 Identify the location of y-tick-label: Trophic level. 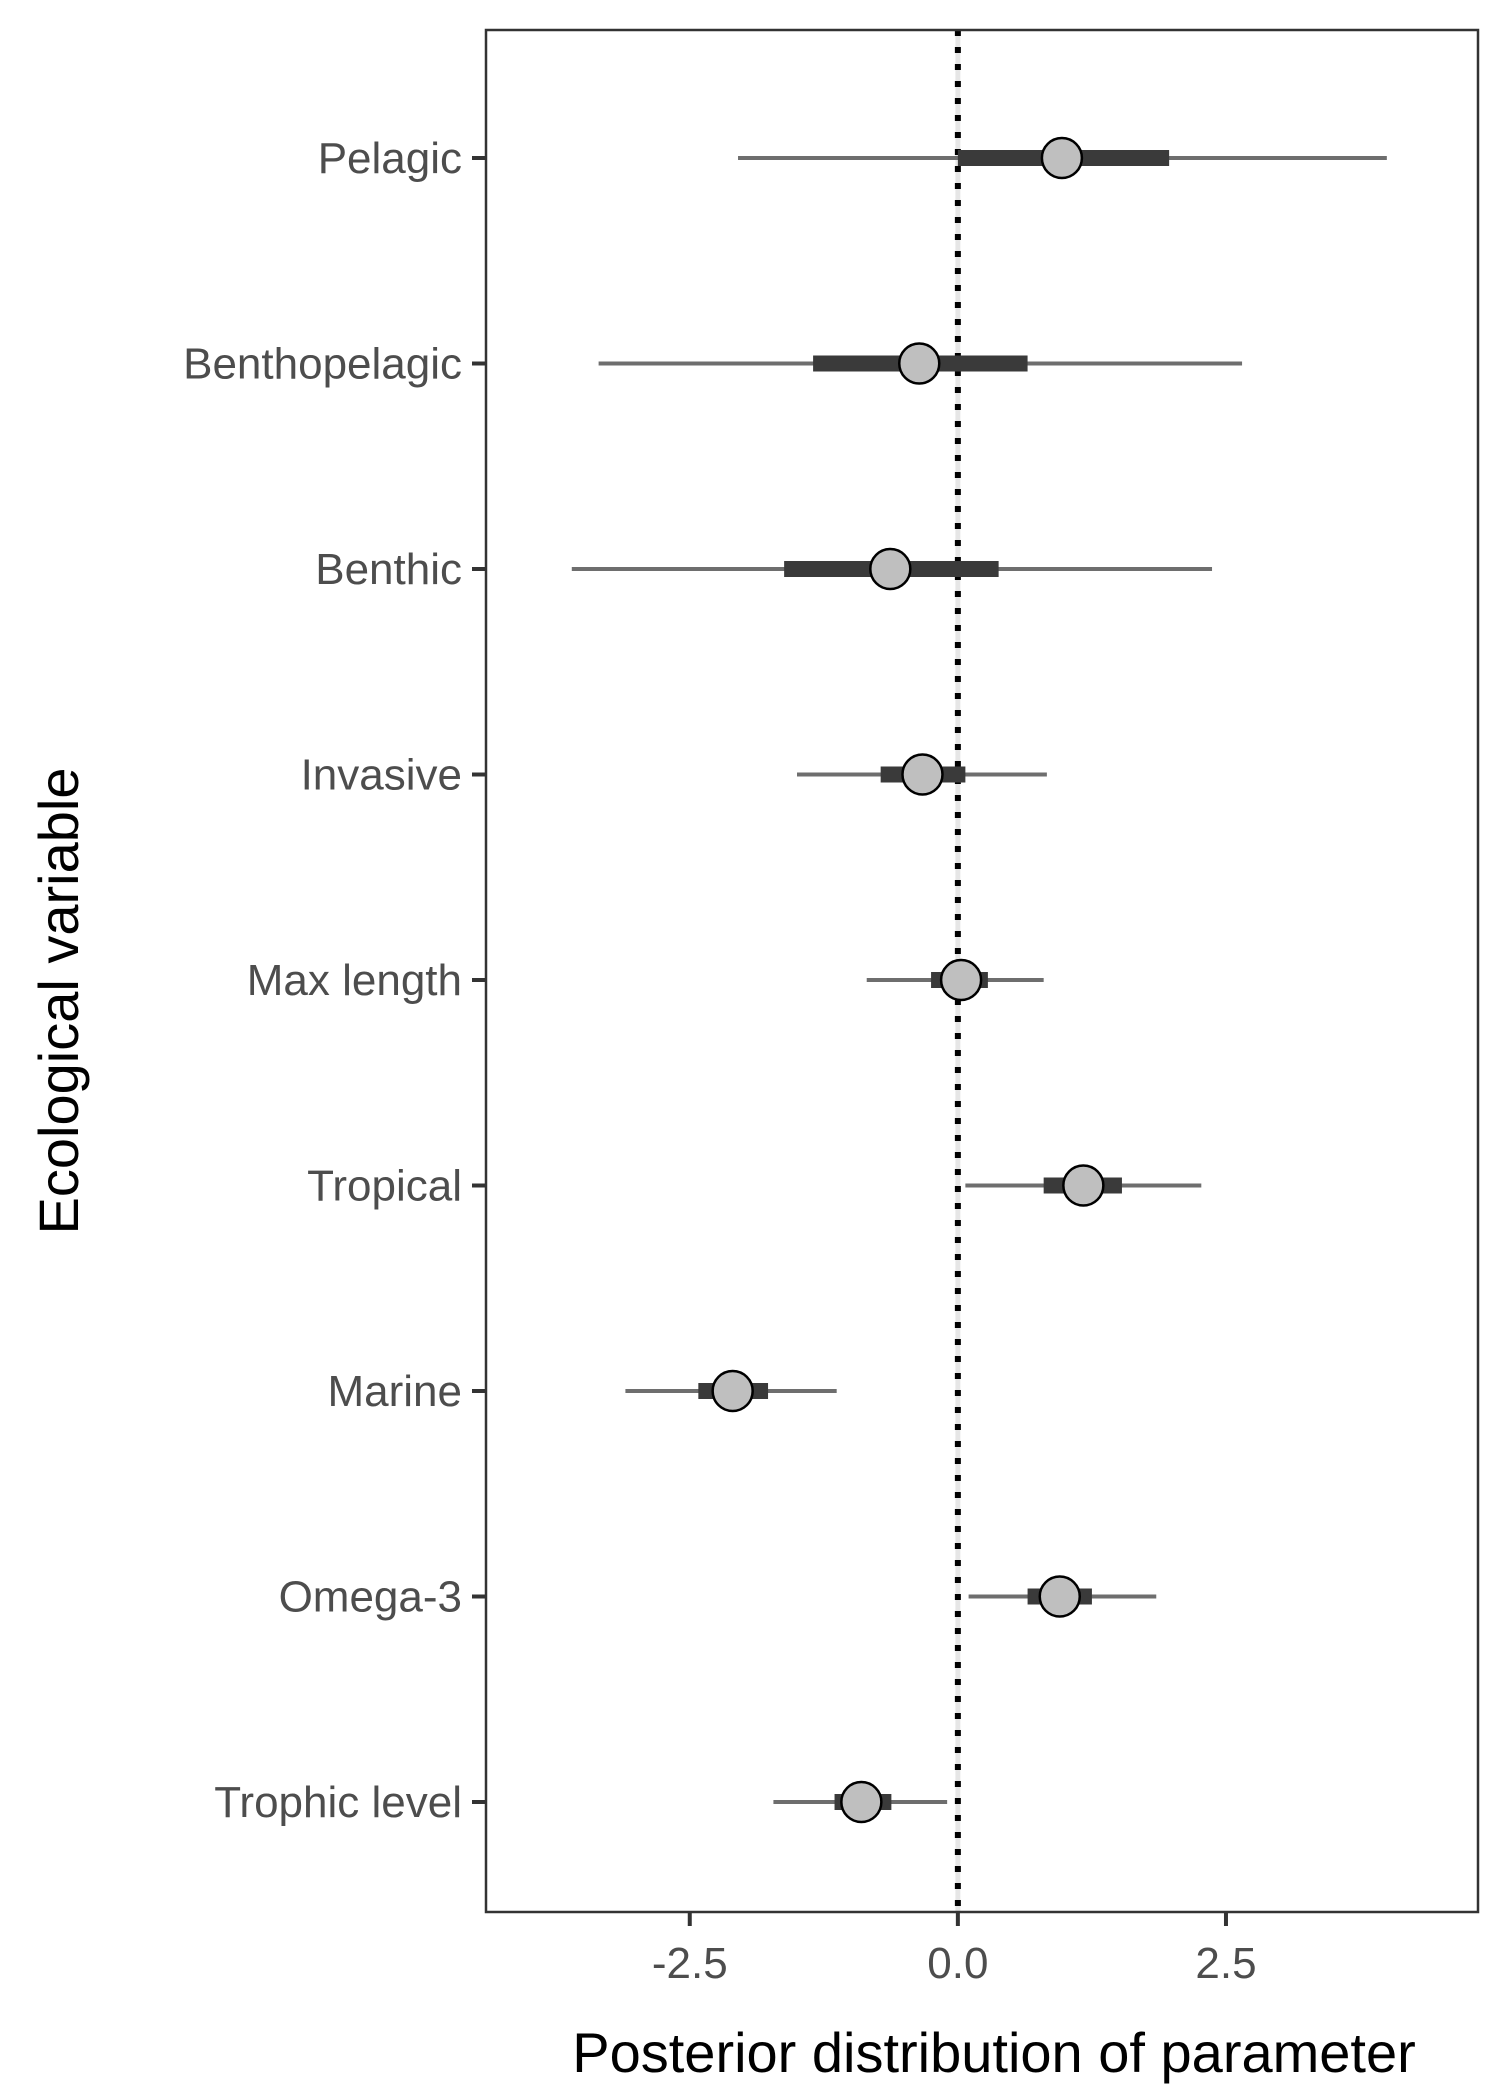
(338, 1802).